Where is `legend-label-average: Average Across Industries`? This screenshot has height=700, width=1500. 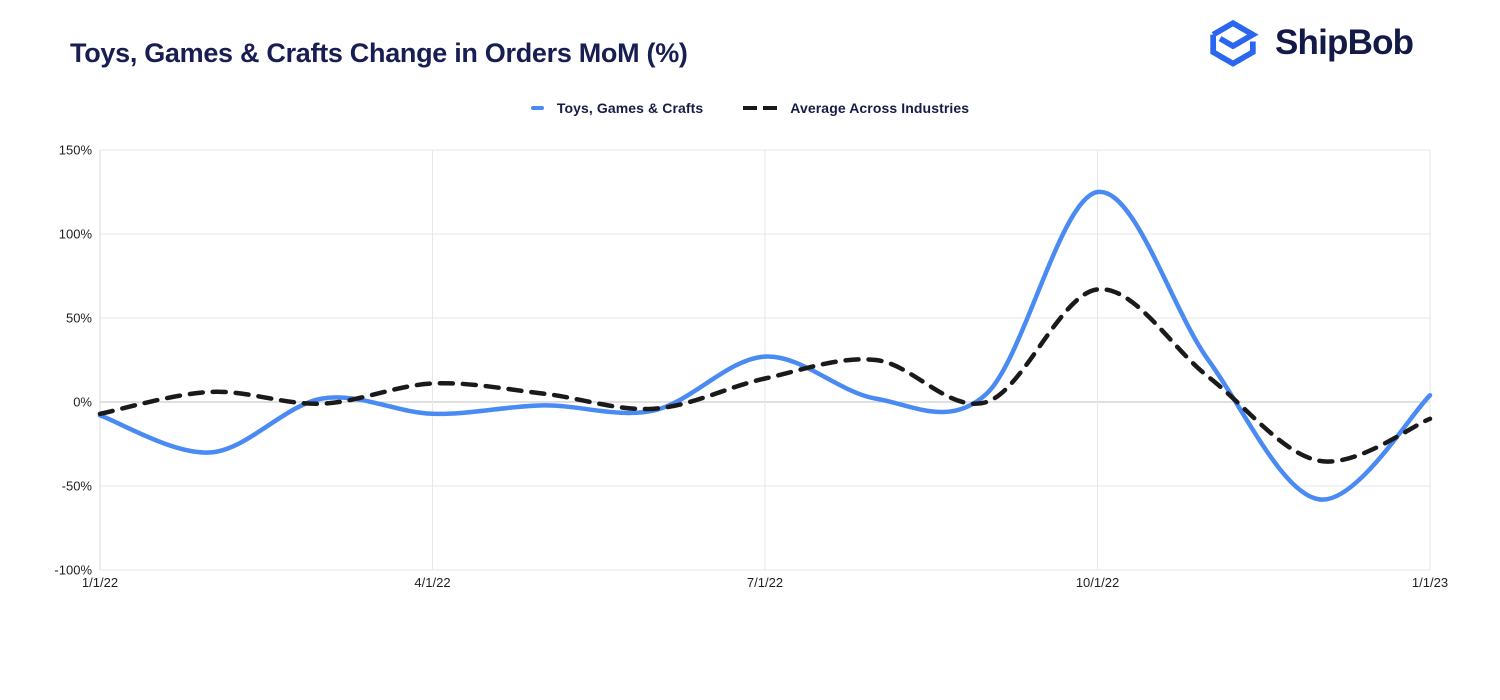
legend-label-average: Average Across Industries is located at coordinates (880, 108).